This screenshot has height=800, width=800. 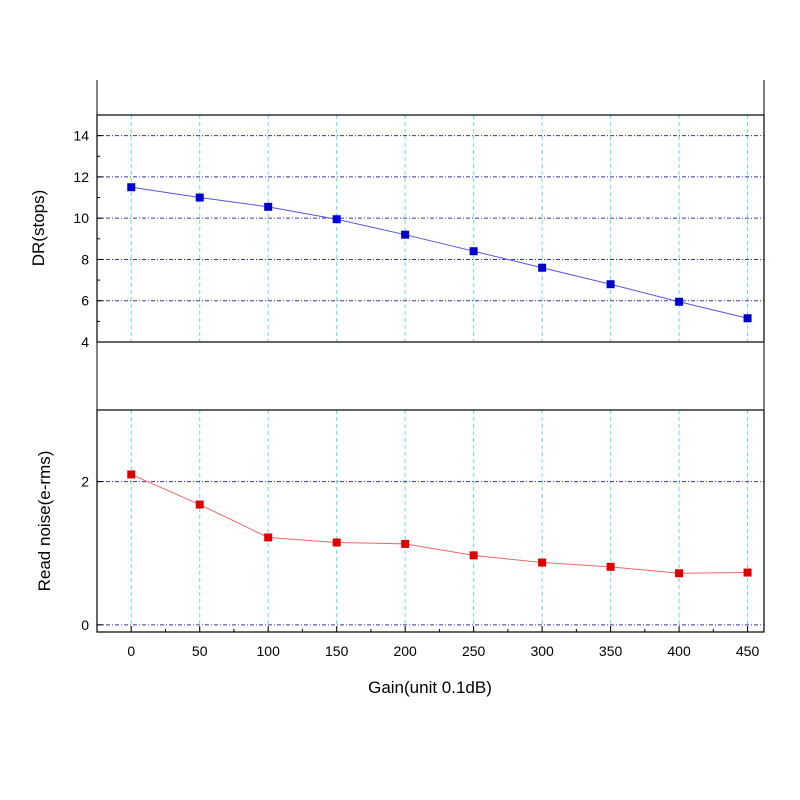 What do you see at coordinates (81, 136) in the screenshot?
I see `dr-y-tick-label: 14` at bounding box center [81, 136].